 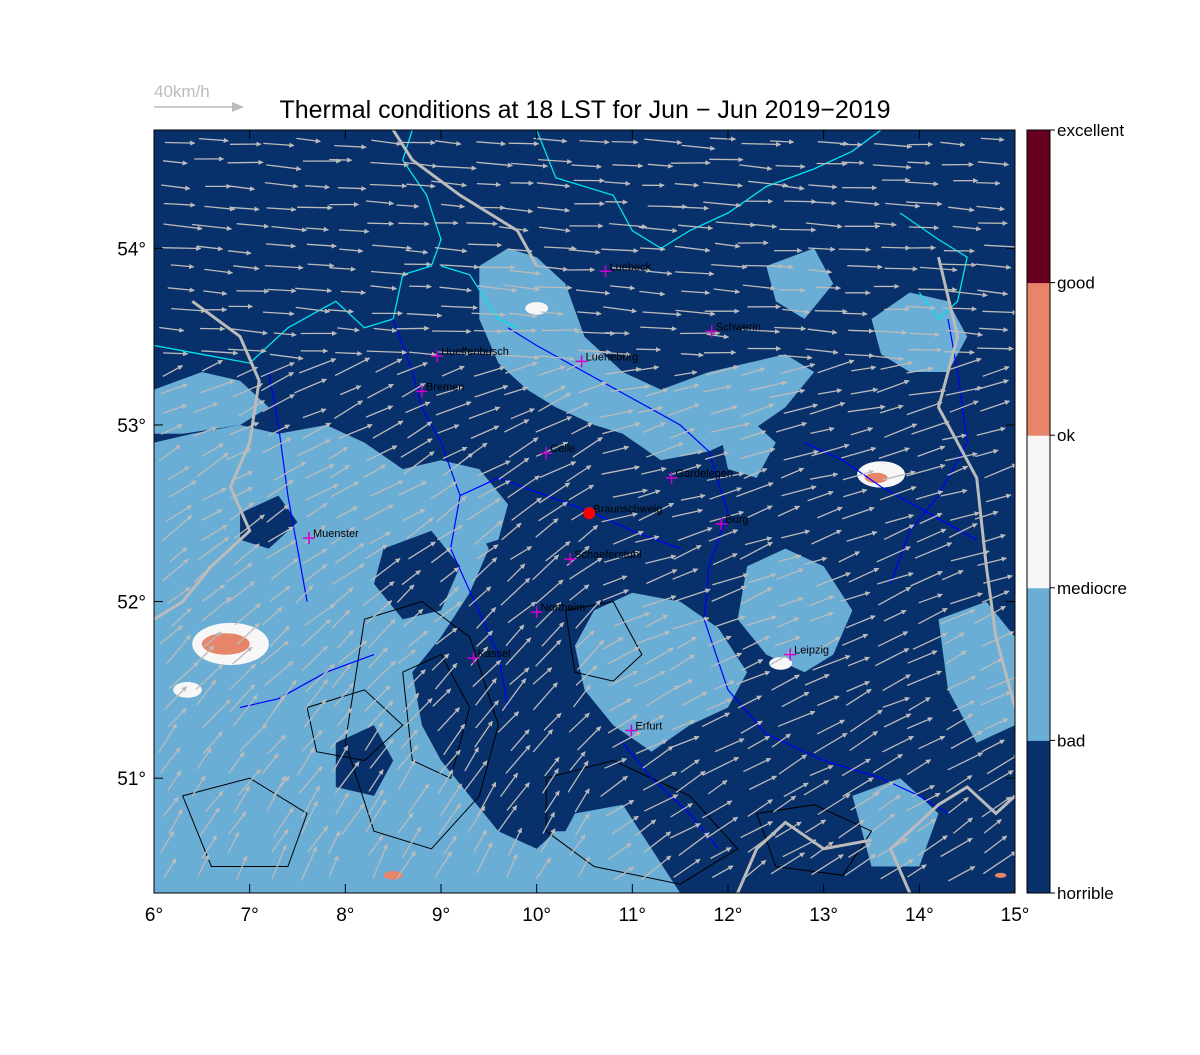 I want to click on city-label: Erfurt, so click(x=648, y=727).